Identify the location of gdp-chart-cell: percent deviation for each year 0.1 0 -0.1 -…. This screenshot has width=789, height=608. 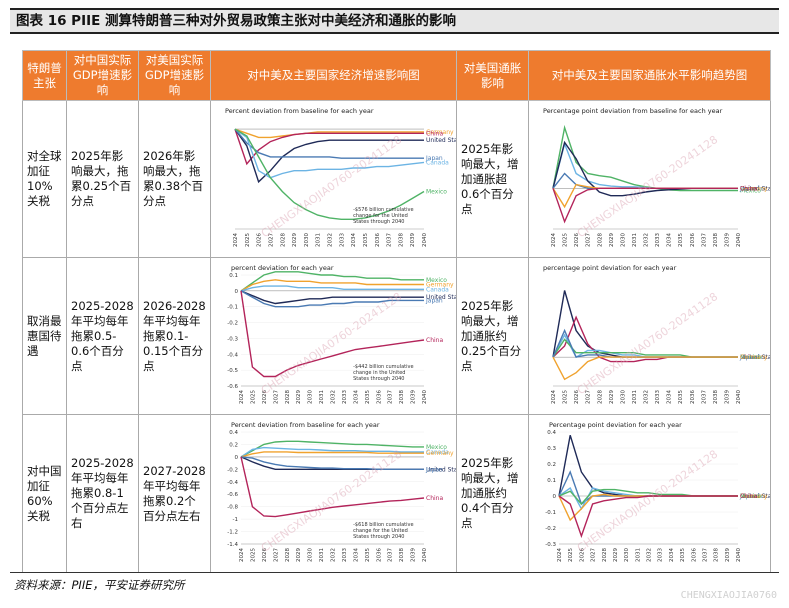
(333, 336).